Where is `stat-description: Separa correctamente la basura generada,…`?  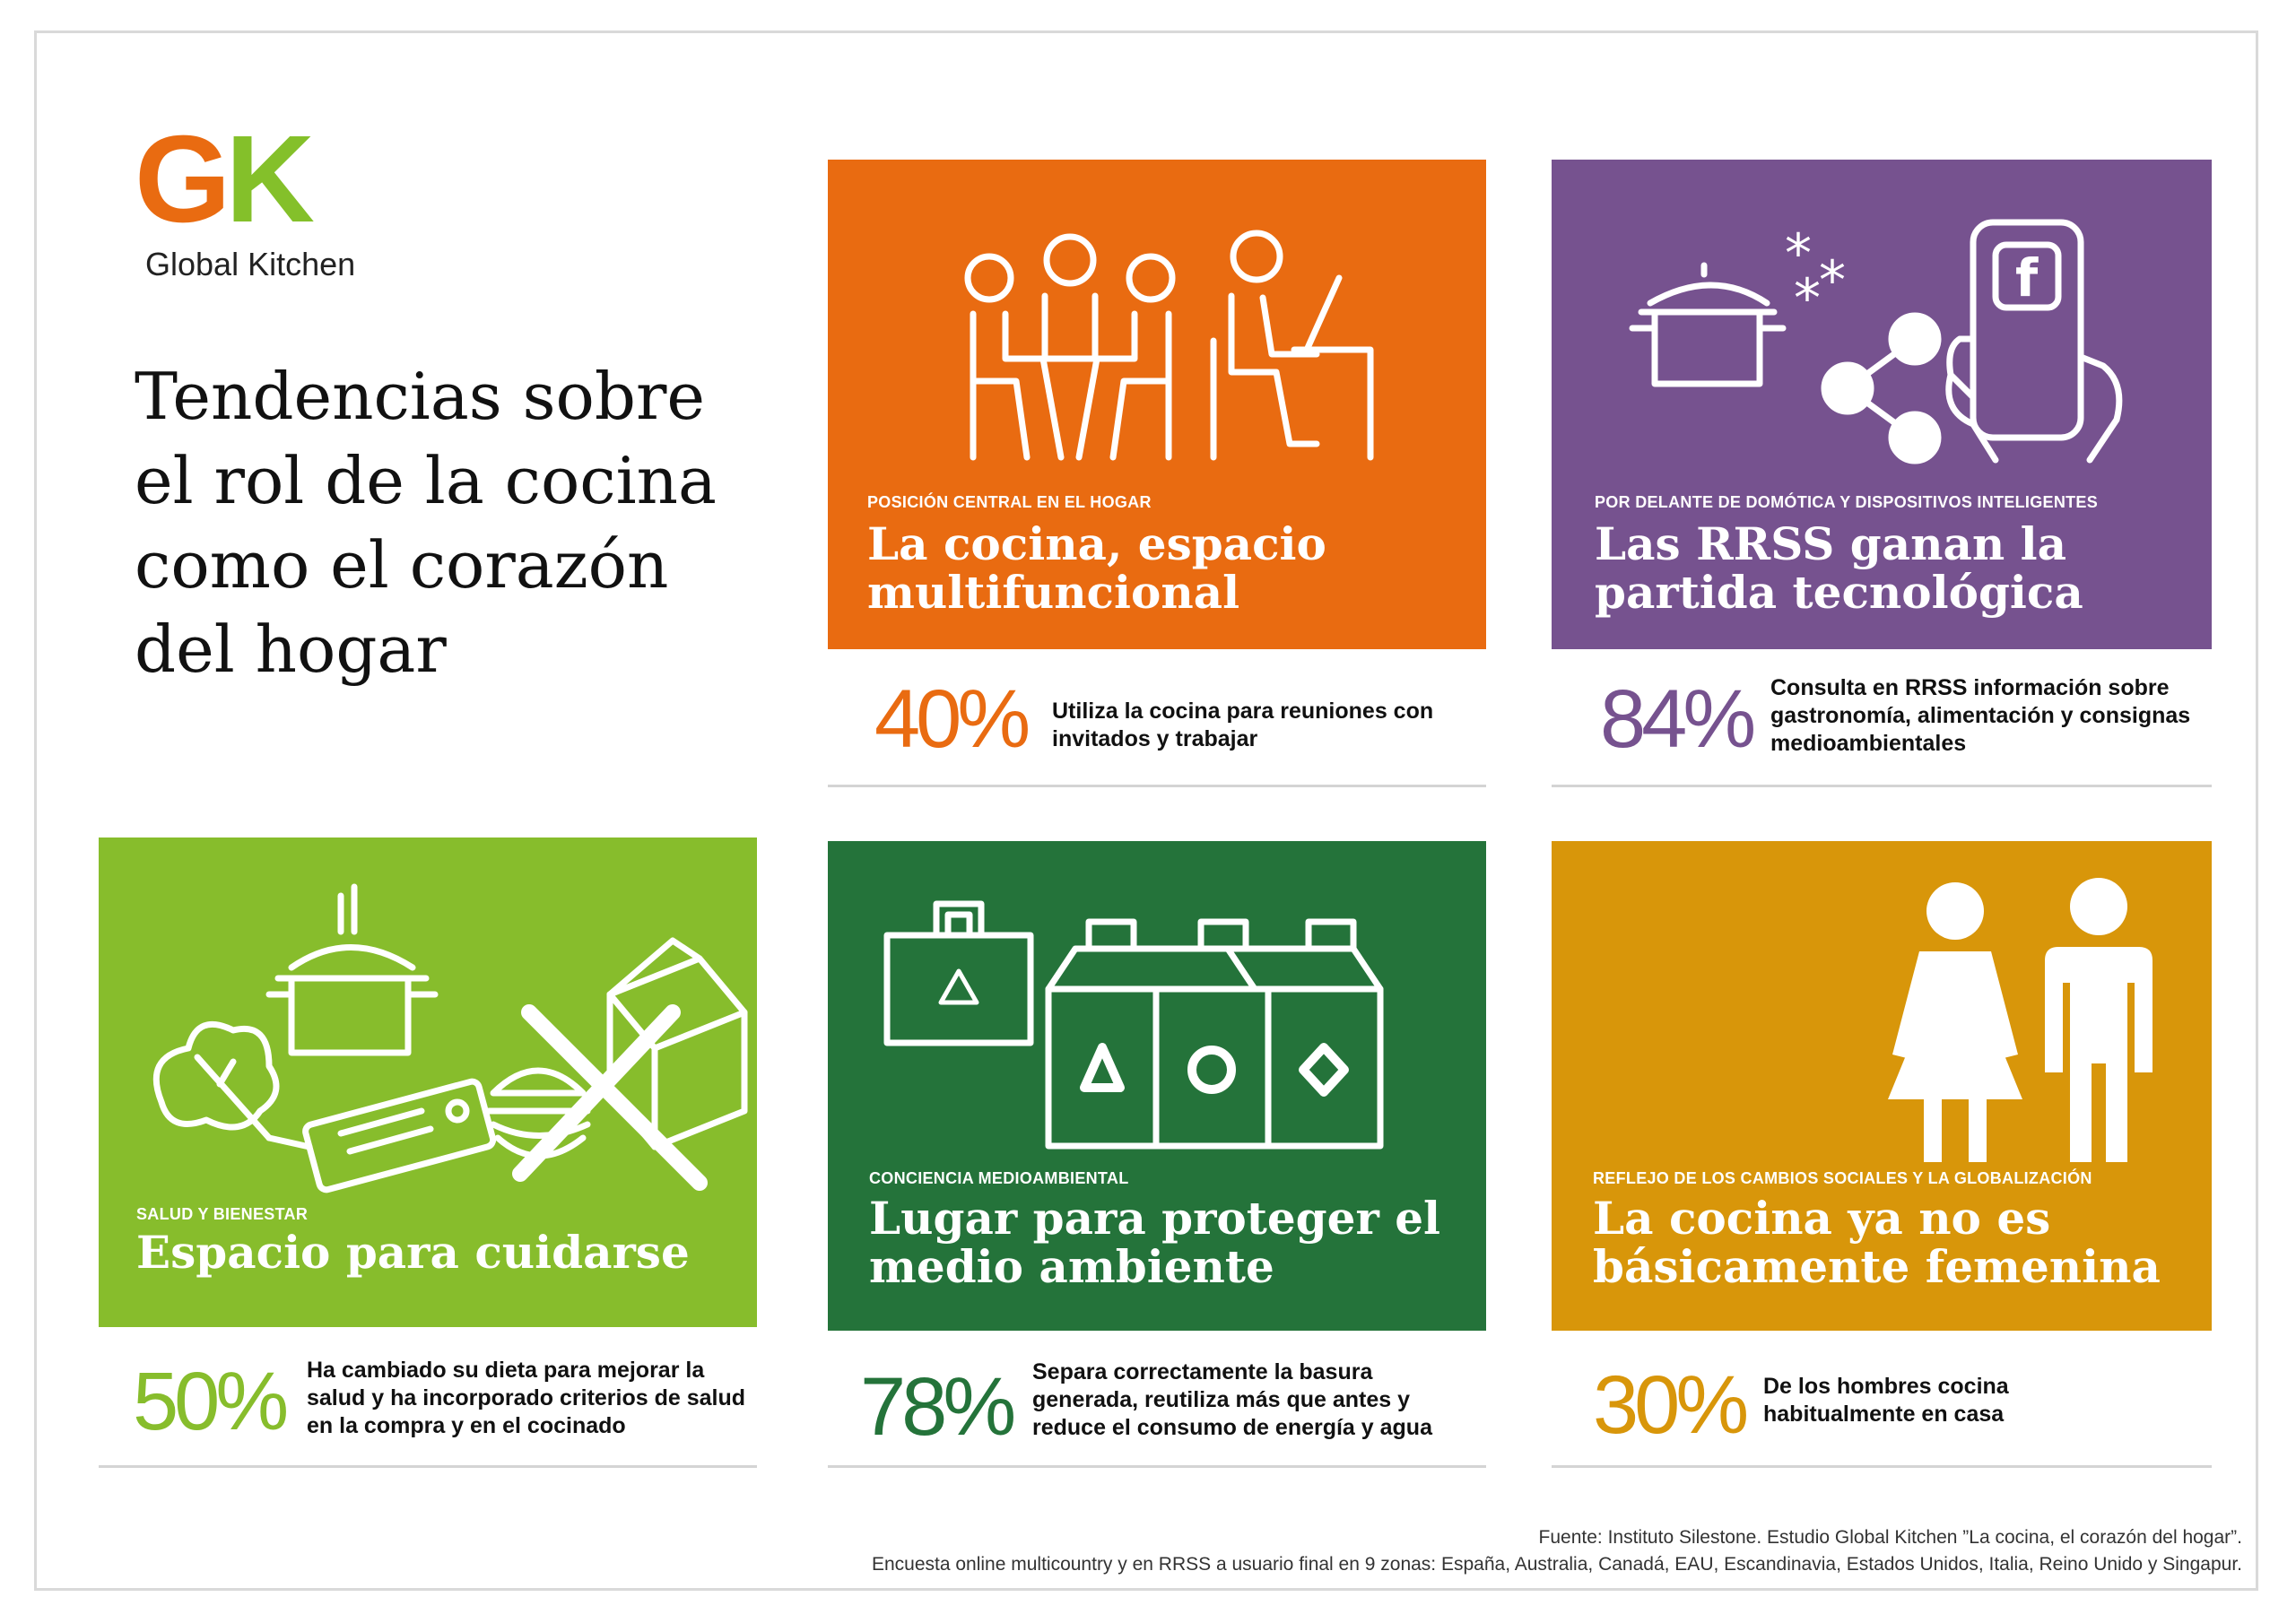
stat-description: Separa correctamente la basura generada,… is located at coordinates (1232, 1399).